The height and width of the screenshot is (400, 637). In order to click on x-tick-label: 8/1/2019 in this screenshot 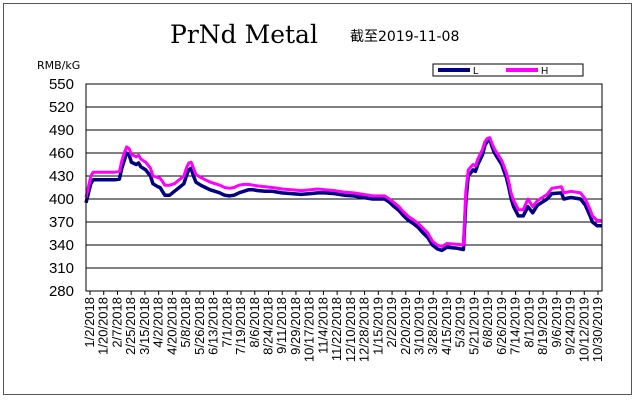, I will do `click(528, 322)`.